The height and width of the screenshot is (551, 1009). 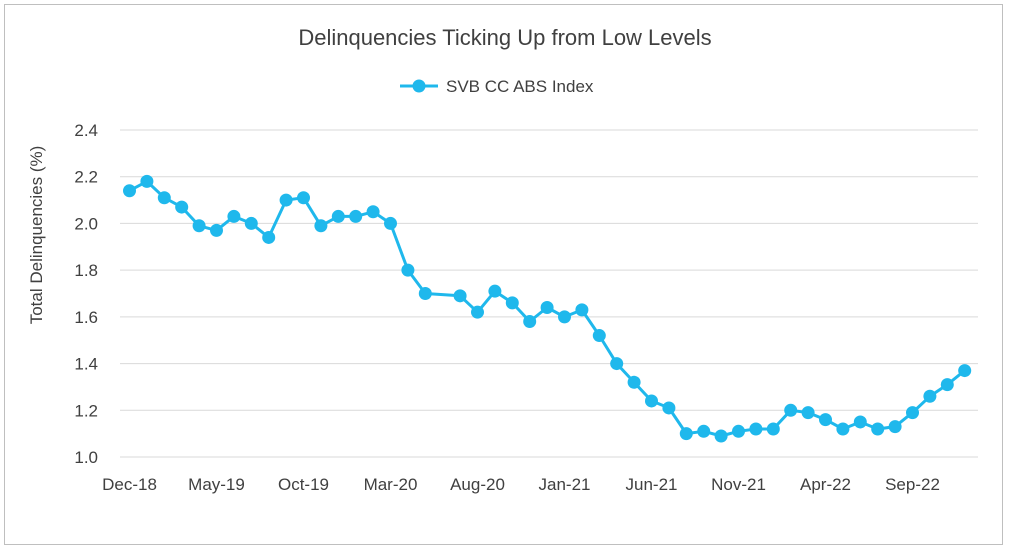 What do you see at coordinates (504, 37) in the screenshot?
I see `chart-title: Delinquencies Ticking Up from Low Levels` at bounding box center [504, 37].